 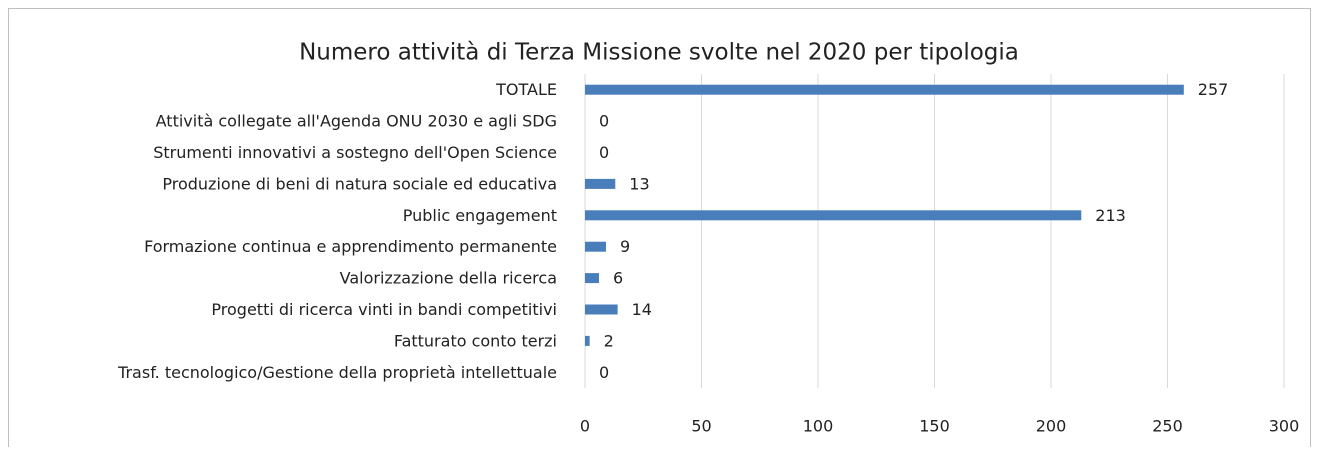 I want to click on value-label: 2, so click(x=609, y=340).